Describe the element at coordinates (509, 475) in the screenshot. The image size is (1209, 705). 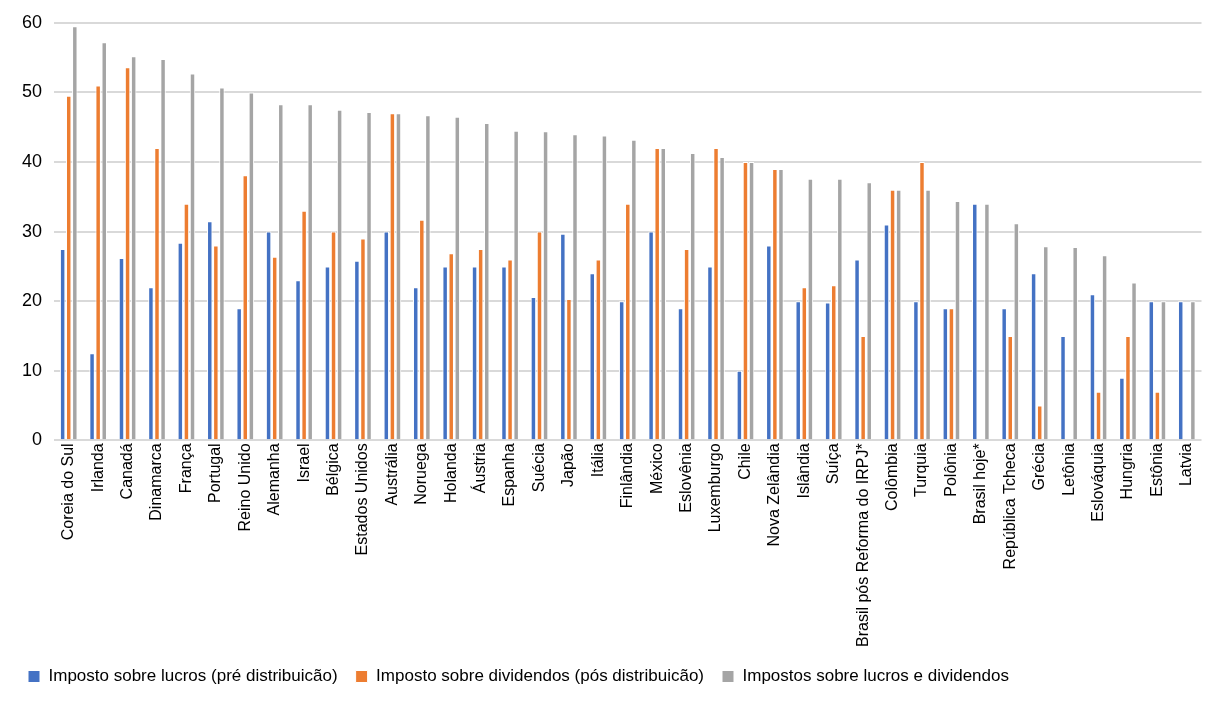
I see `x-tick-label: Espanha` at that location.